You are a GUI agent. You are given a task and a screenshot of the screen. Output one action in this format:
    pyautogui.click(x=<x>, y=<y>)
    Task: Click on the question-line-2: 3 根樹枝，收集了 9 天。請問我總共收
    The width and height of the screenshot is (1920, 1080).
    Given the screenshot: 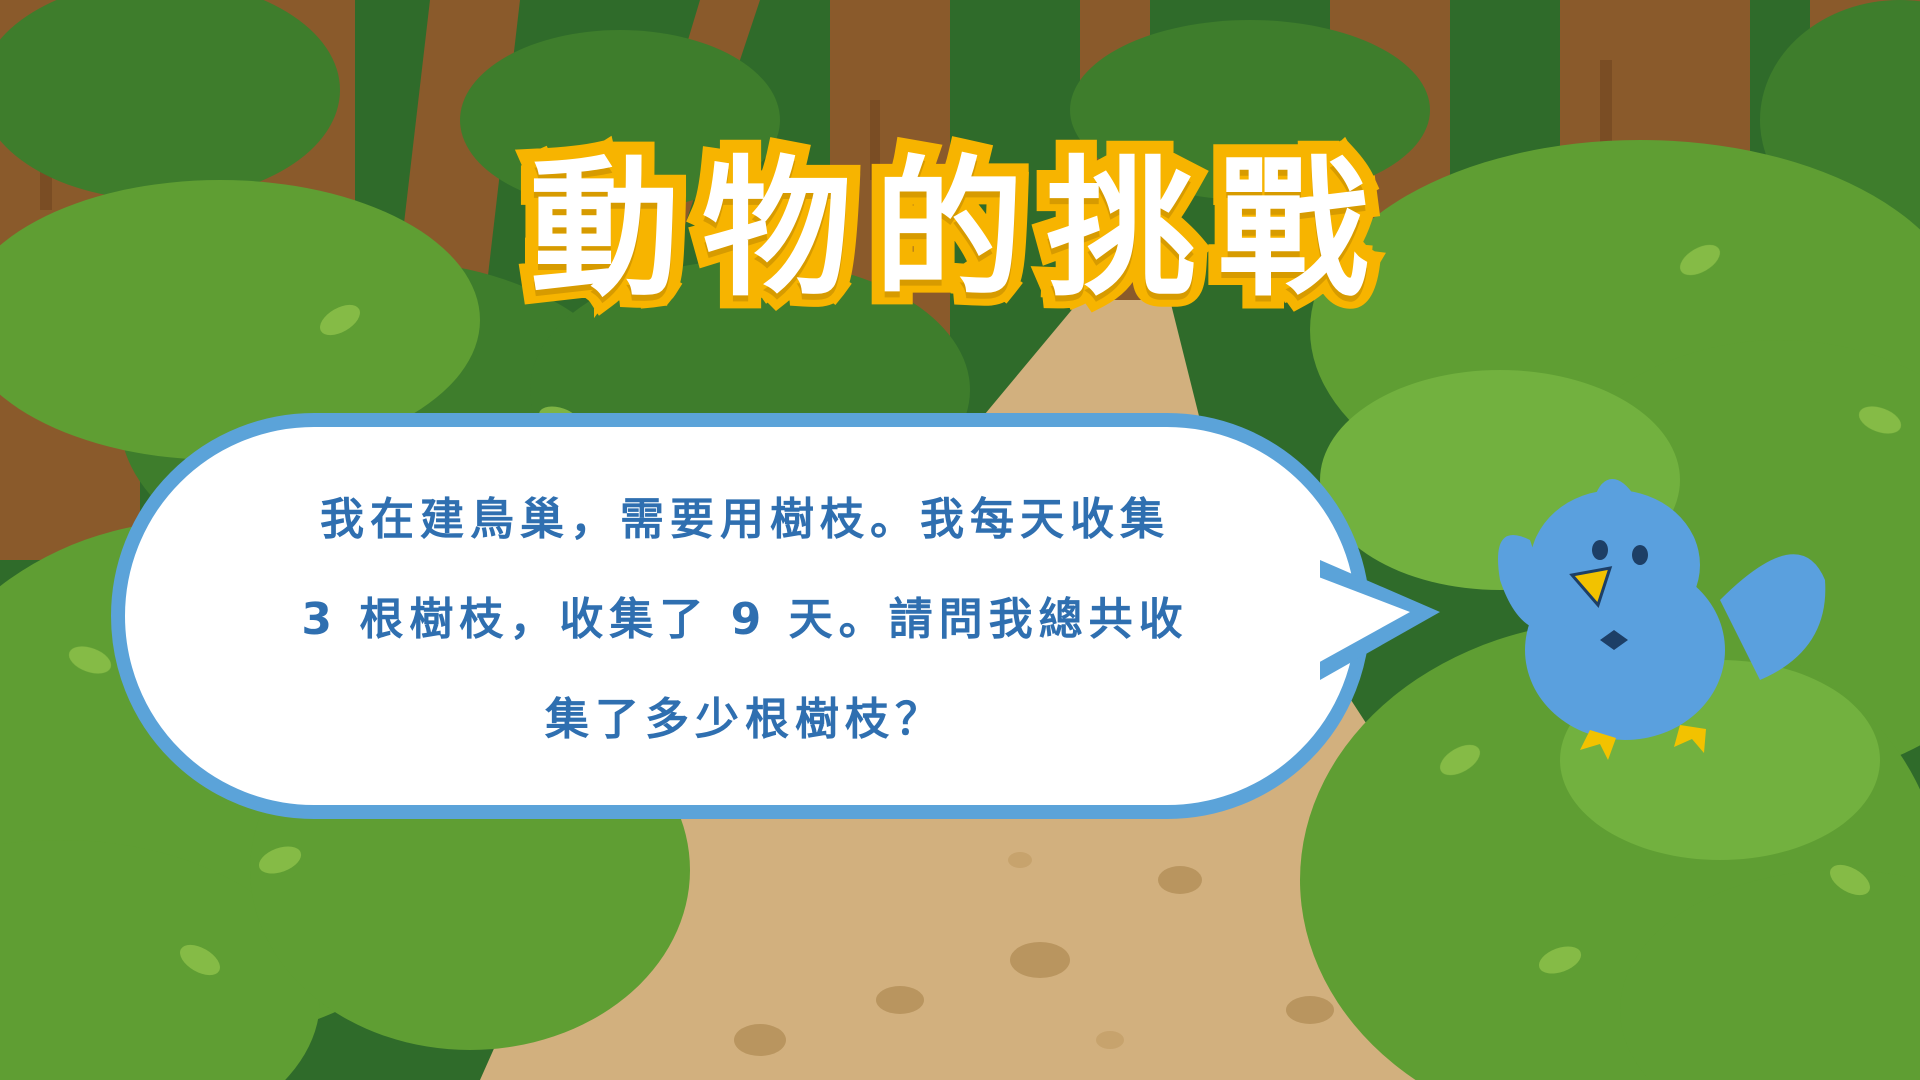 What is the action you would take?
    pyautogui.click(x=745, y=619)
    